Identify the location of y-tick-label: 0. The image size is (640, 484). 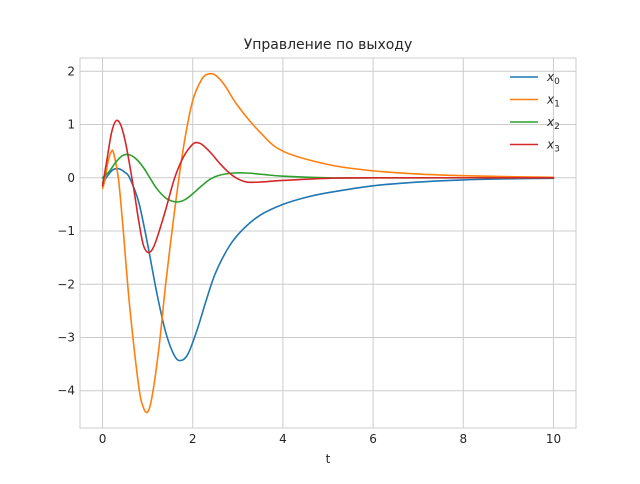
(71, 178).